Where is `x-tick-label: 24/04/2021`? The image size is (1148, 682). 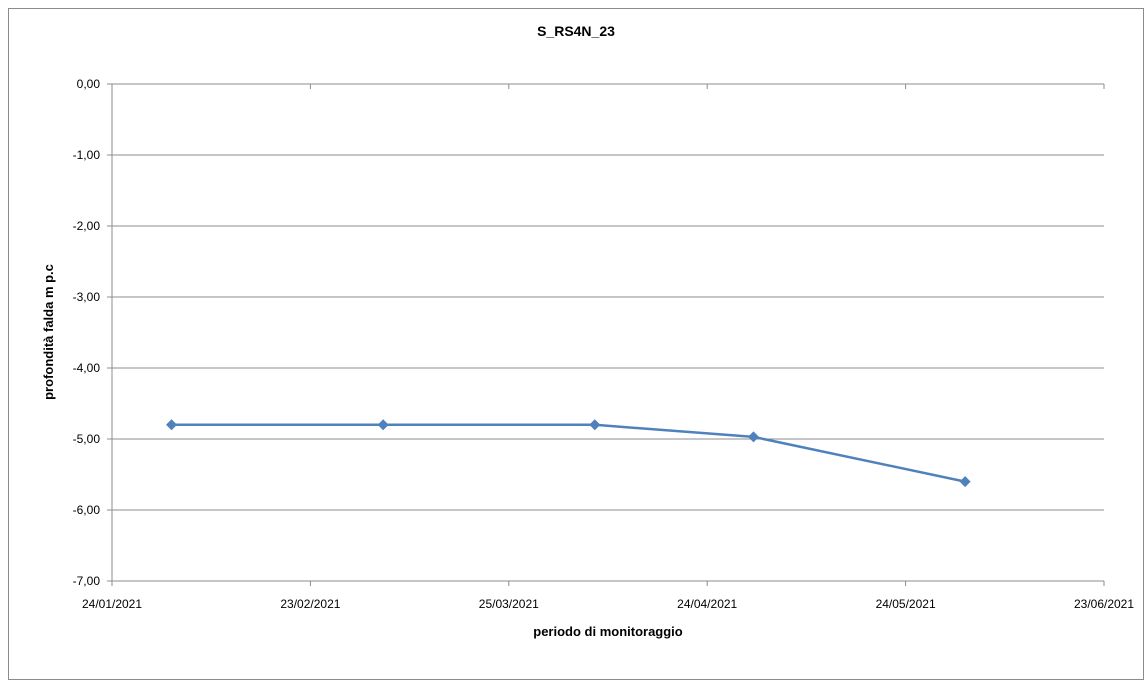 x-tick-label: 24/04/2021 is located at coordinates (707, 604).